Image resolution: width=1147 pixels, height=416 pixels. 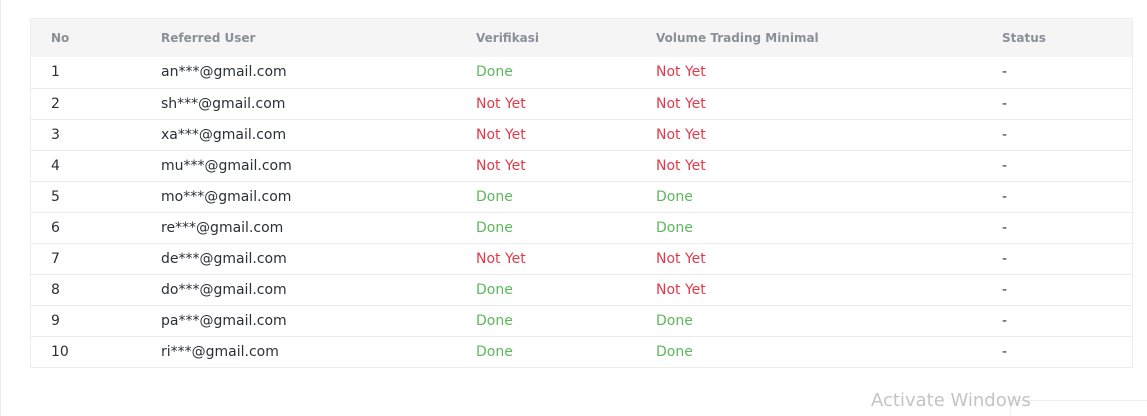 I want to click on table-row: 6 re***@gmail.com Done Done -, so click(x=581, y=227).